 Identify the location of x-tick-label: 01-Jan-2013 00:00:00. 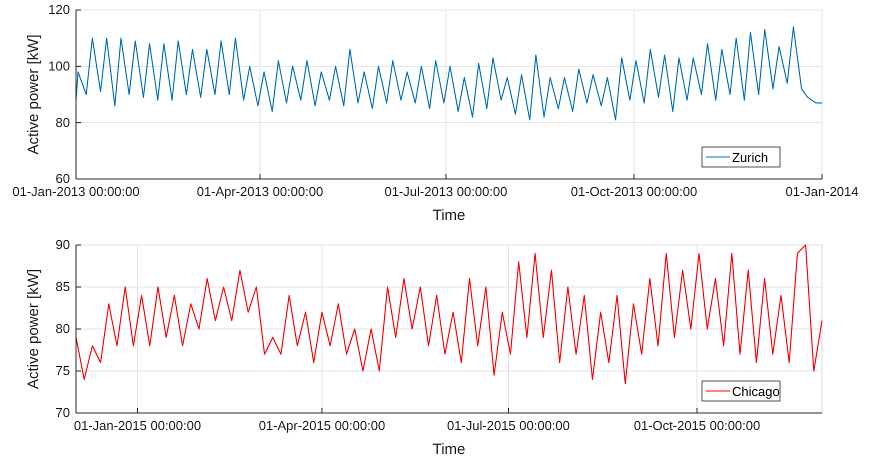
(76, 192).